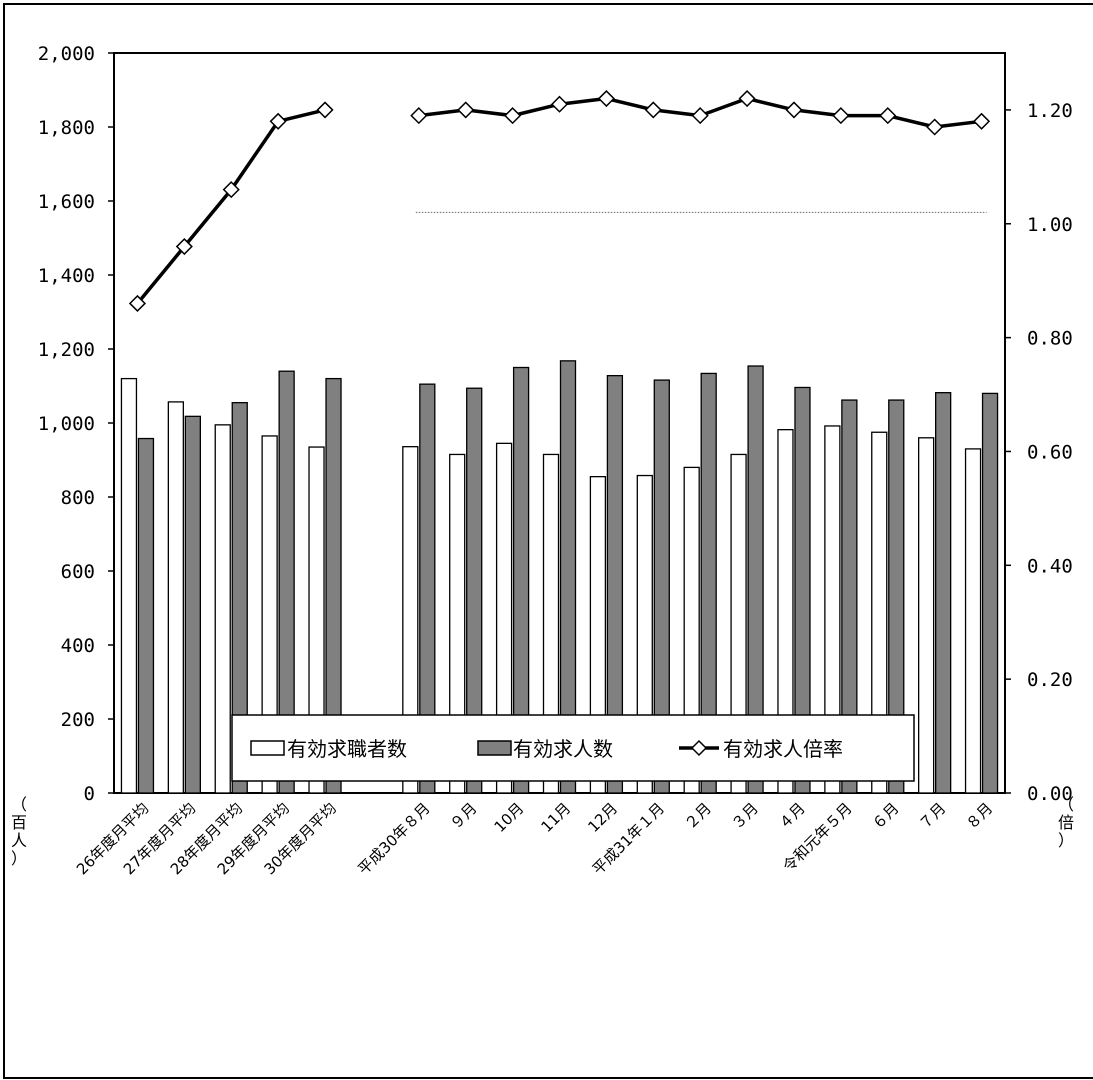  I want to click on category-label-12: ２月, so click(698, 816).